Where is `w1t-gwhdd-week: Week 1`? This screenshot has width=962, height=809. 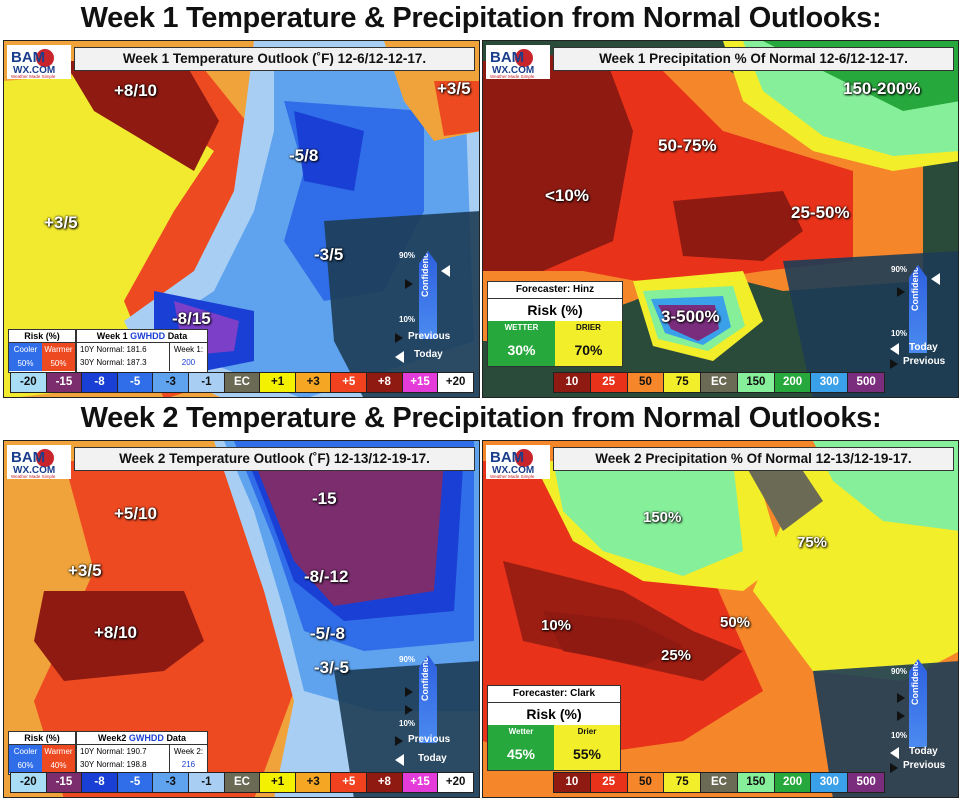
w1t-gwhdd-week: Week 1 is located at coordinates (112, 336).